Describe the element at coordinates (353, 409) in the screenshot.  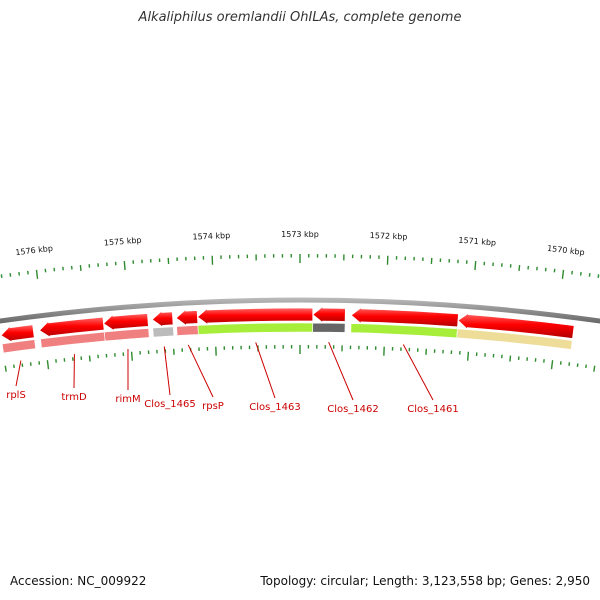
I see `gene-label-clos_1462: Clos_1462` at that location.